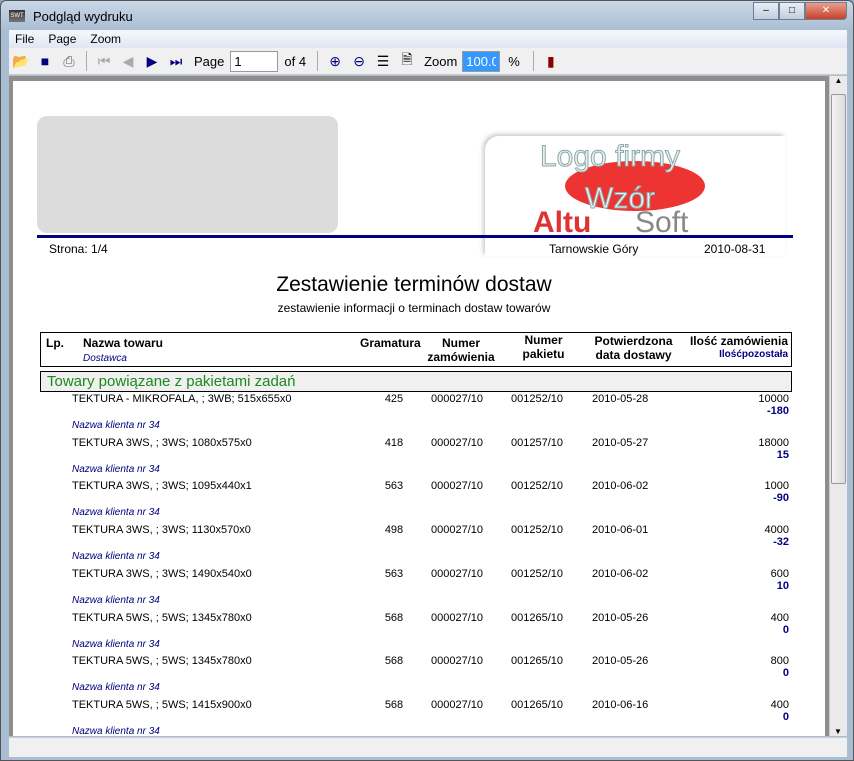  Describe the element at coordinates (69, 60) in the screenshot. I see `print-icon: ⎙` at that location.